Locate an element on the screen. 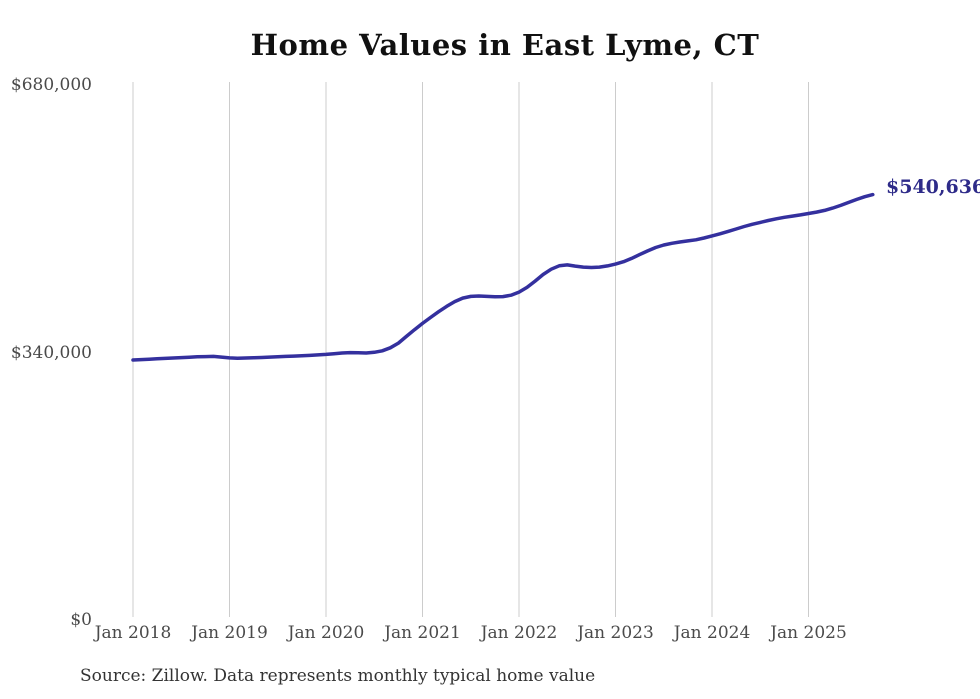 This screenshot has width=980, height=699. y-axis-tick-label: $0 is located at coordinates (81, 620).